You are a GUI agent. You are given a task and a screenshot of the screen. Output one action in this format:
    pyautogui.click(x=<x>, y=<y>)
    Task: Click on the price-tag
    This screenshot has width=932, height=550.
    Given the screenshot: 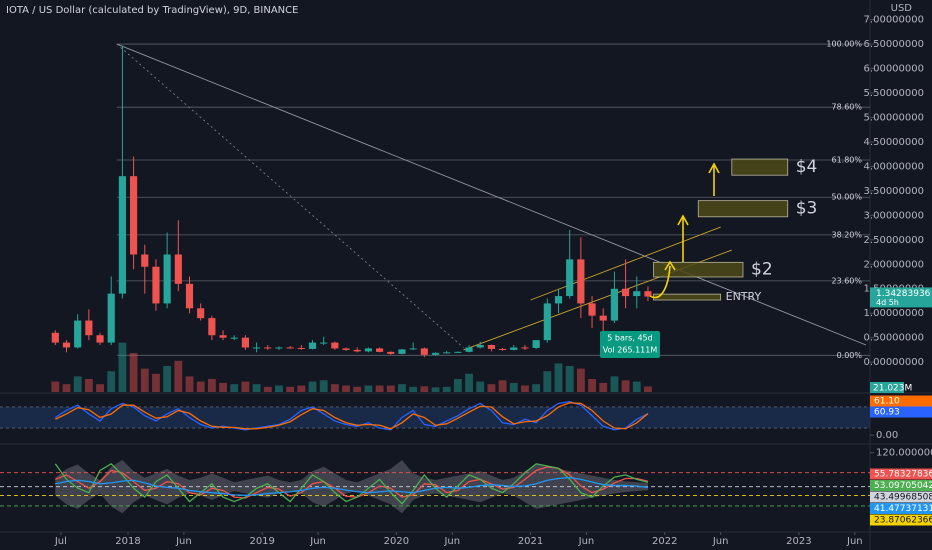 What is the action you would take?
    pyautogui.click(x=901, y=297)
    